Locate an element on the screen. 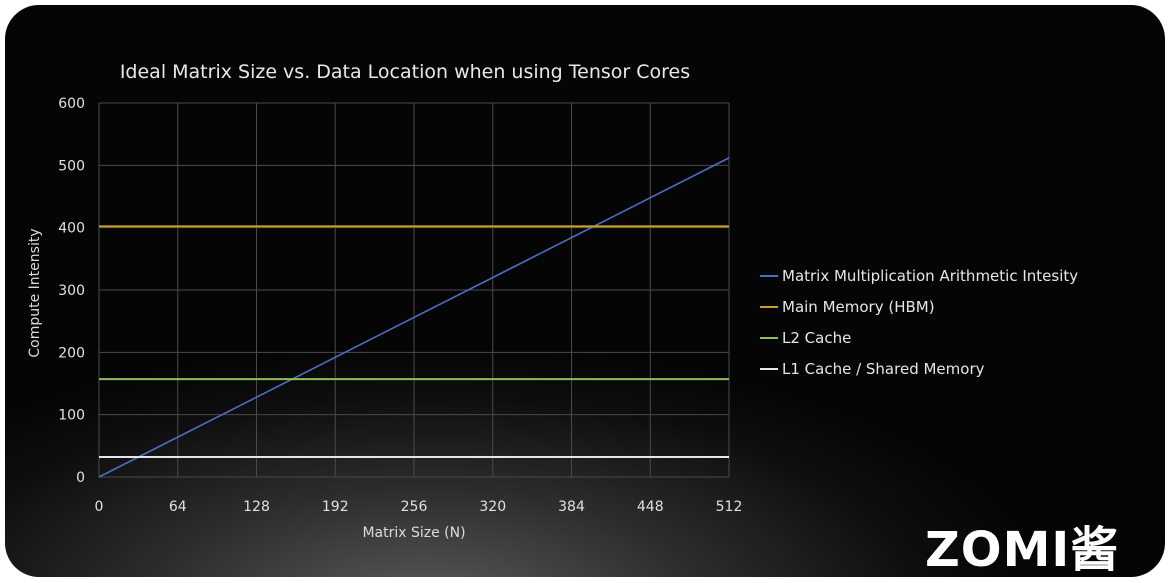 Image resolution: width=1171 pixels, height=583 pixels. x-tick-label: 256 is located at coordinates (414, 507).